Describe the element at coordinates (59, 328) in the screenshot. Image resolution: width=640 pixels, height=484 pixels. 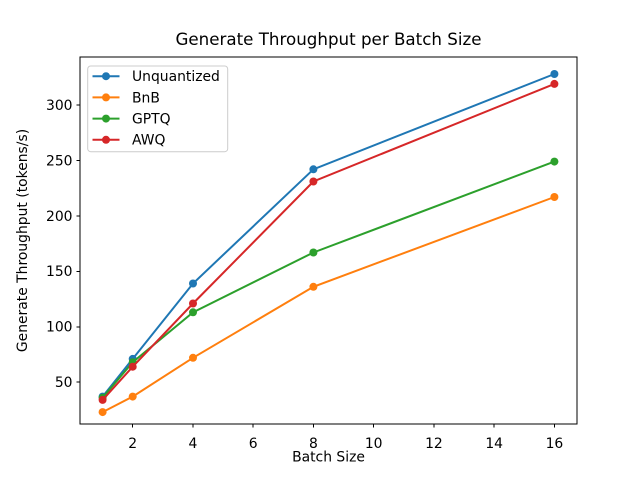
I see `y-tick-label: 100` at that location.